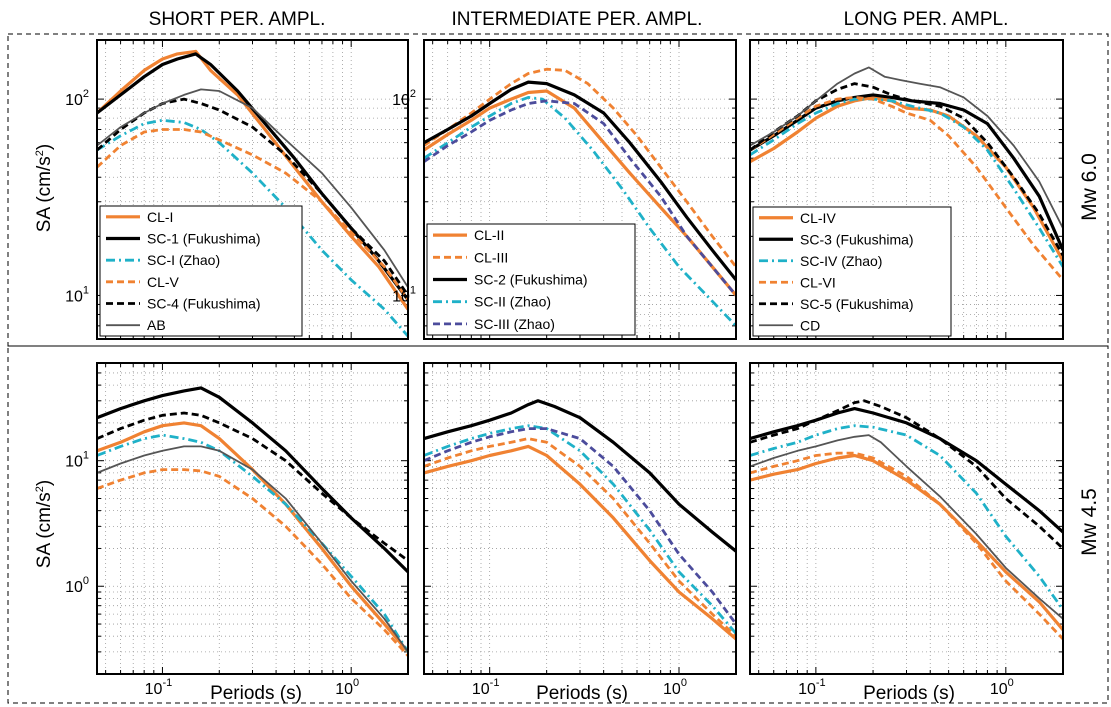  Describe the element at coordinates (237, 19) in the screenshot. I see `column-title-short: SHORT PER. AMPL.` at that location.